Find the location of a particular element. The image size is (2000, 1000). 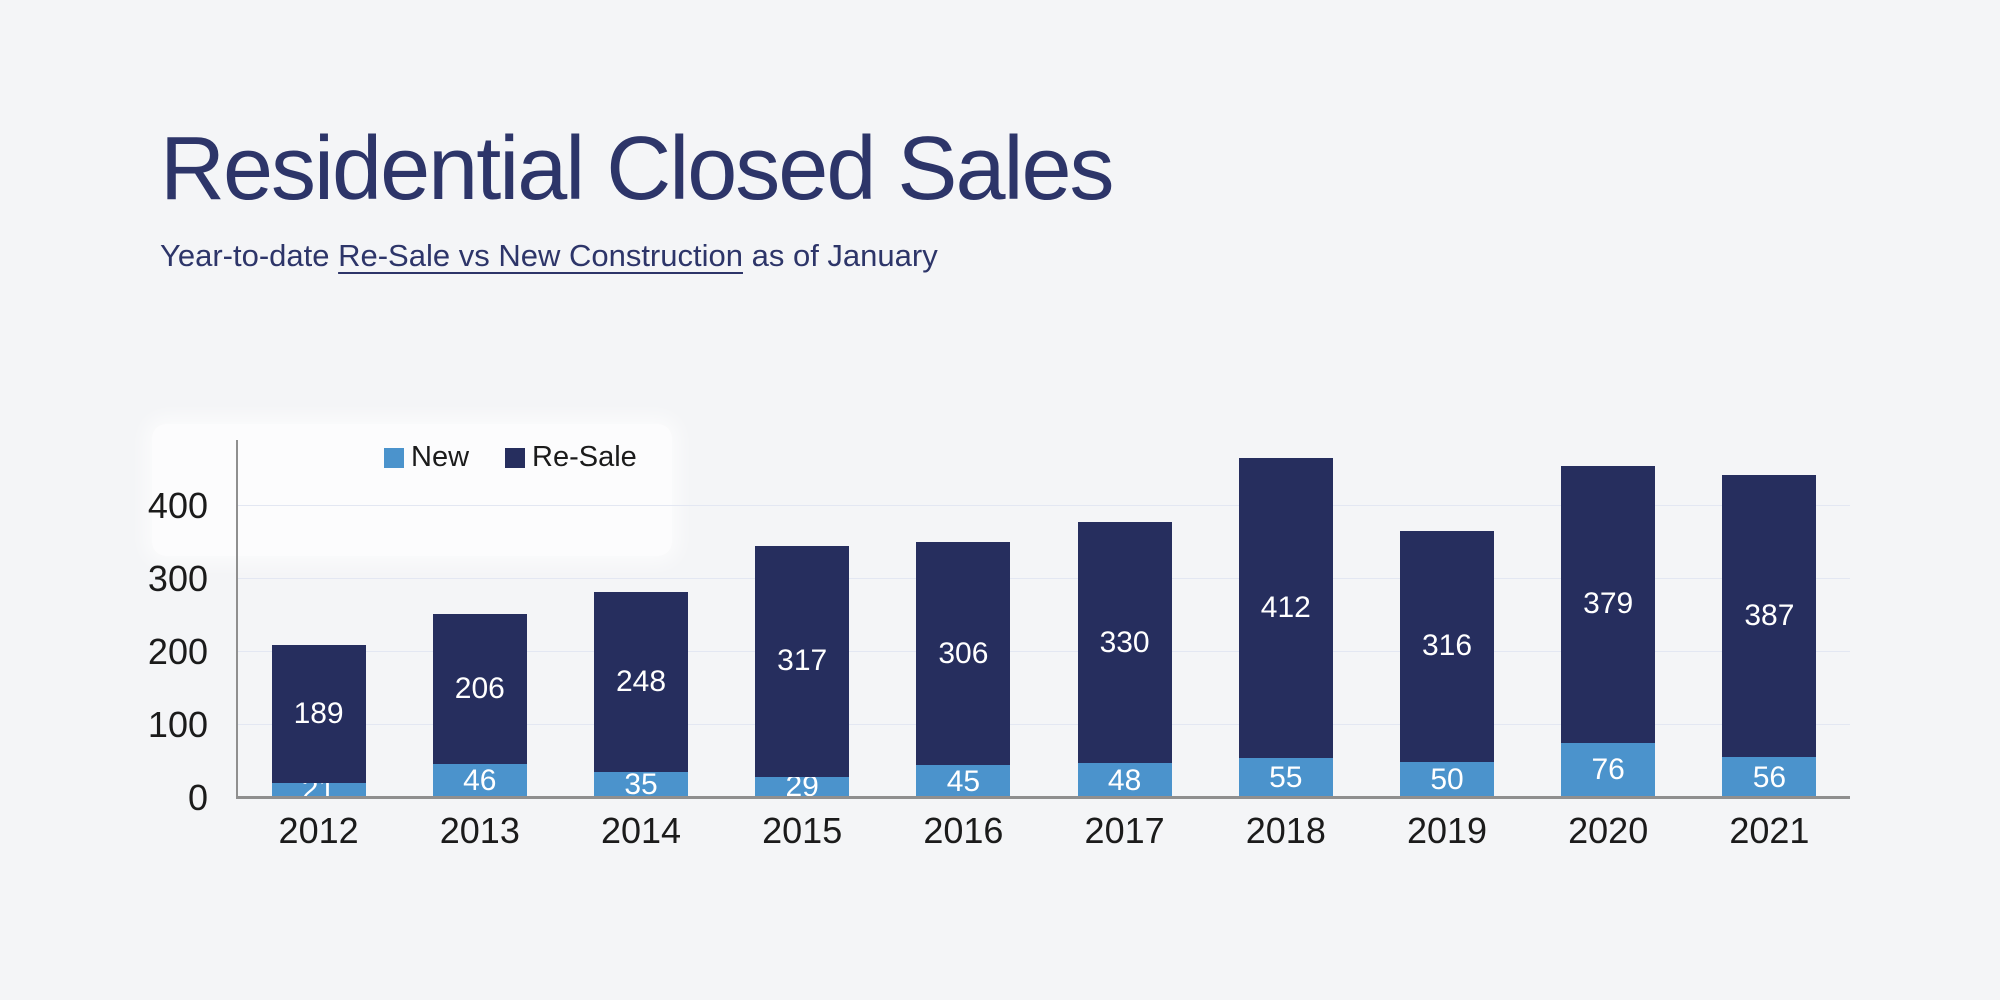

bar-segment-resale-2017: 330 is located at coordinates (1124, 643).